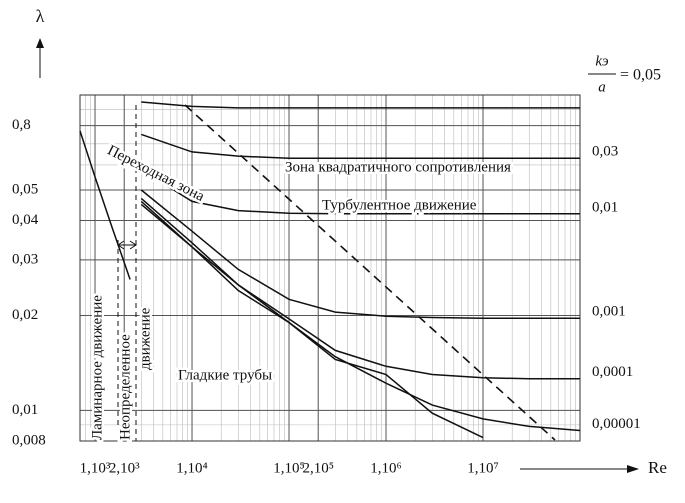  I want to click on y-tick-label: 0,008, so click(29, 440).